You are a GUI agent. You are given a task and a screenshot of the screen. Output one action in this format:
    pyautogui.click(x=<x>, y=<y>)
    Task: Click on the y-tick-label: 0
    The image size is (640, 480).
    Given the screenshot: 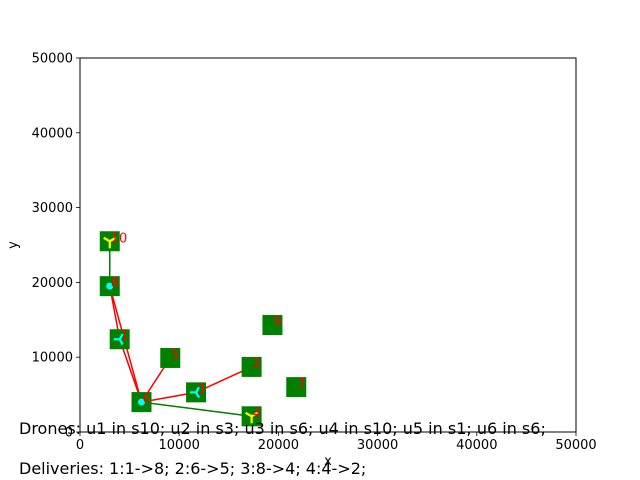 What is the action you would take?
    pyautogui.click(x=69, y=433)
    